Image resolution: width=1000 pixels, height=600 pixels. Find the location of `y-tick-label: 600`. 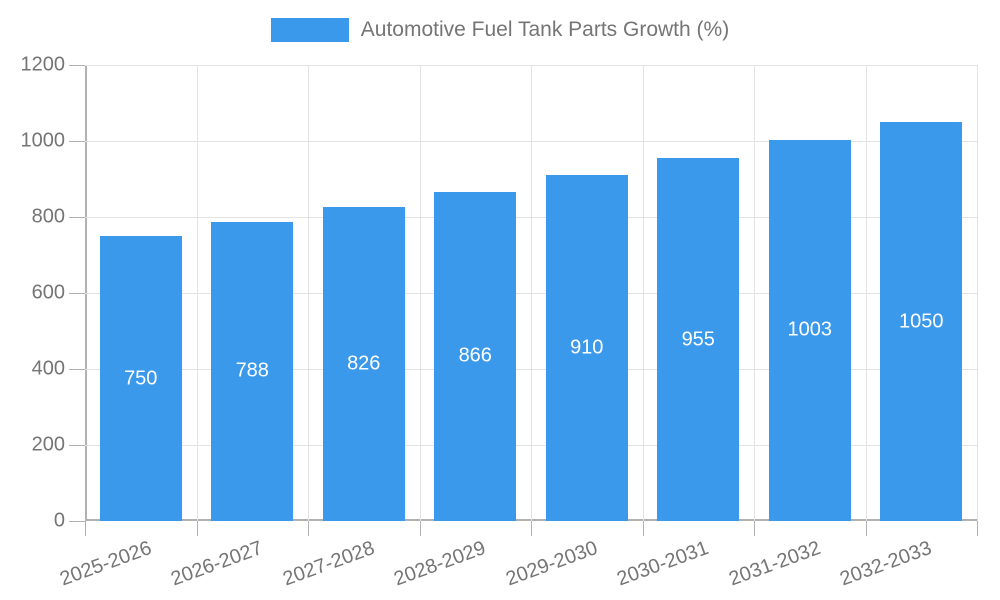

y-tick-label: 600 is located at coordinates (48, 292).